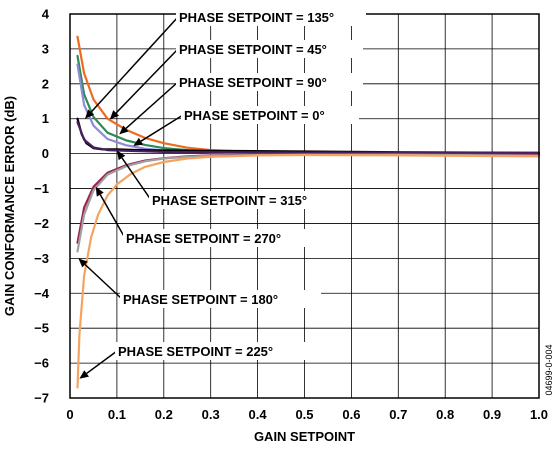 This screenshot has height=449, width=554. Describe the element at coordinates (549, 369) in the screenshot. I see `figure-id: 04699-0-004` at that location.